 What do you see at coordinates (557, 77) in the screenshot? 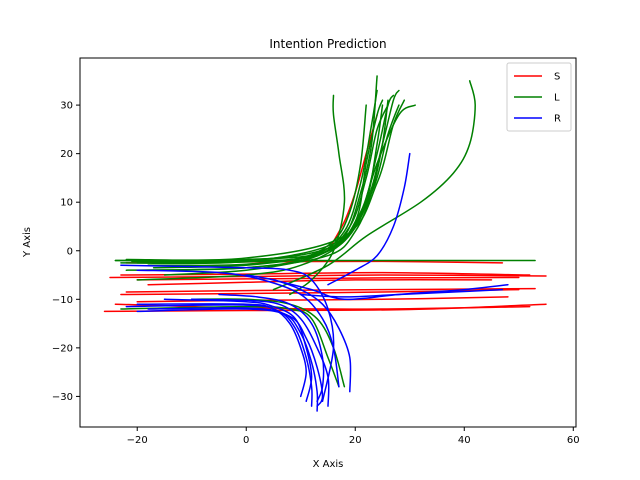
I see `legend-label-S: S` at bounding box center [557, 77].